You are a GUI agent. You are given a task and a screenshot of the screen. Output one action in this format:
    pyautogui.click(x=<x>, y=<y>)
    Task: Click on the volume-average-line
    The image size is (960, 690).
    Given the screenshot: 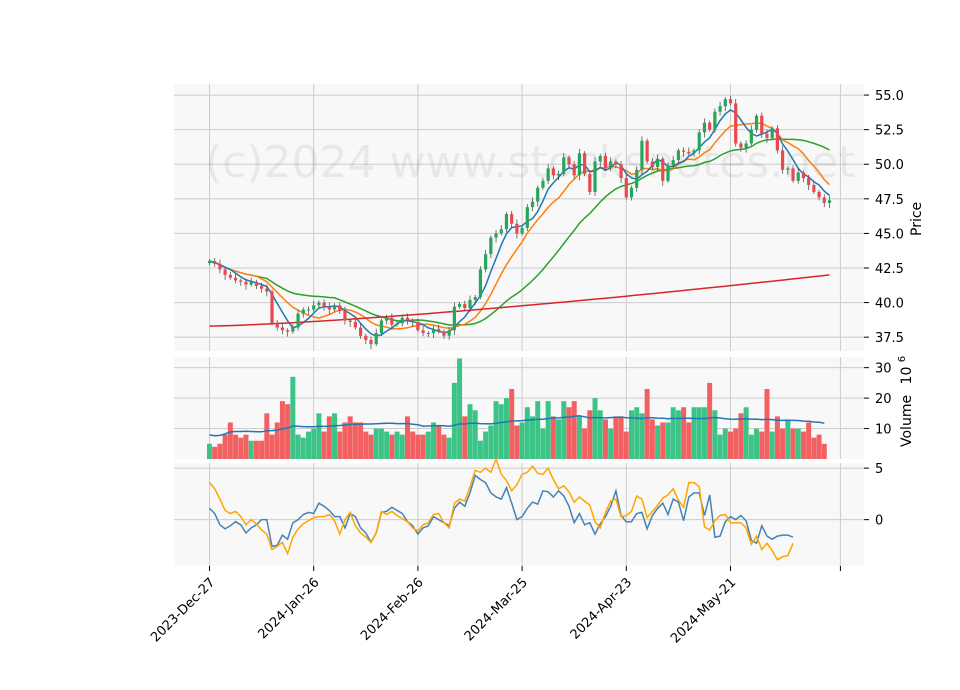 What is the action you would take?
    pyautogui.click(x=517, y=426)
    